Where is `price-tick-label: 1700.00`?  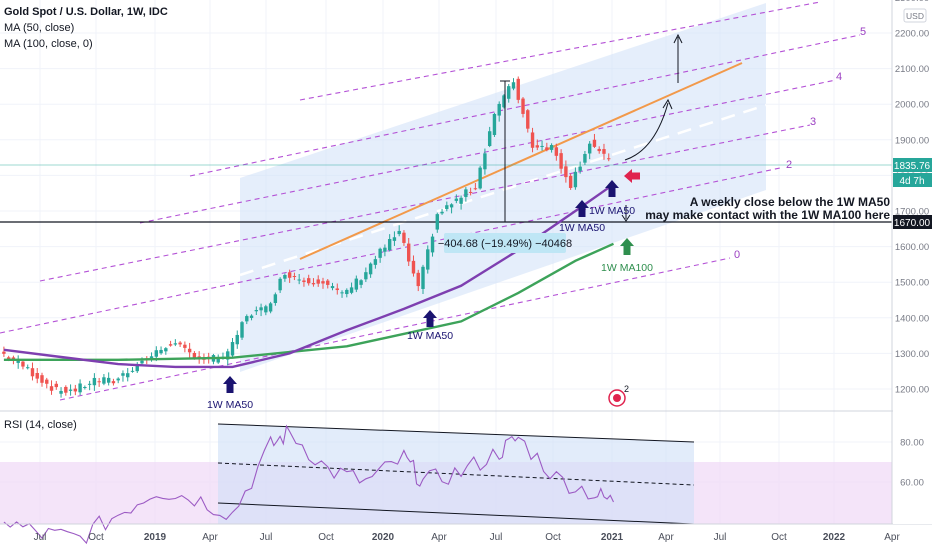
price-tick-label: 1700.00 is located at coordinates (912, 212).